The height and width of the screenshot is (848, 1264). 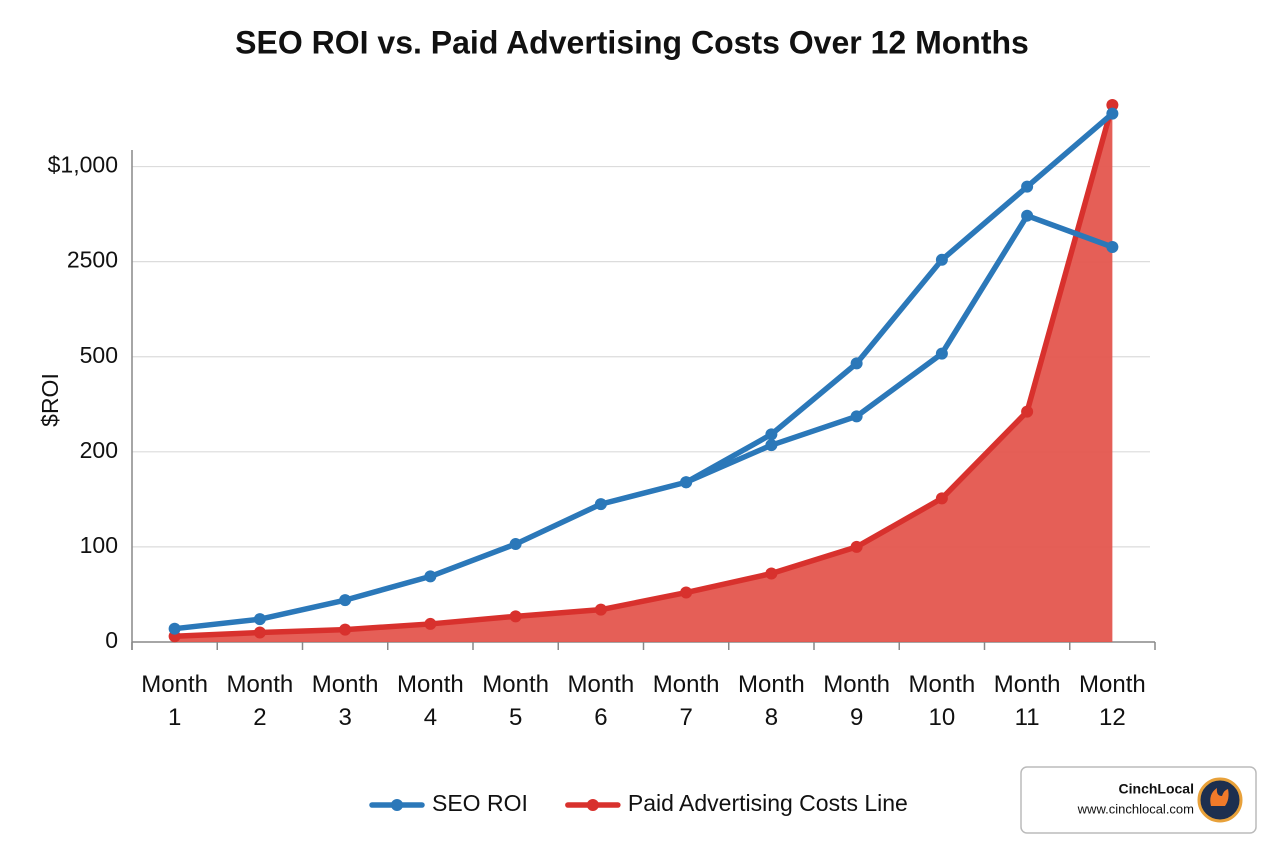 I want to click on x-tick-label: Month 4, so click(x=430, y=701).